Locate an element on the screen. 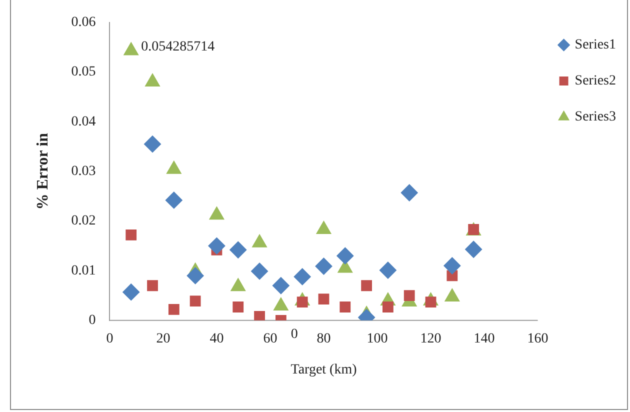 The height and width of the screenshot is (412, 630). legend-label: Series3 is located at coordinates (595, 117).